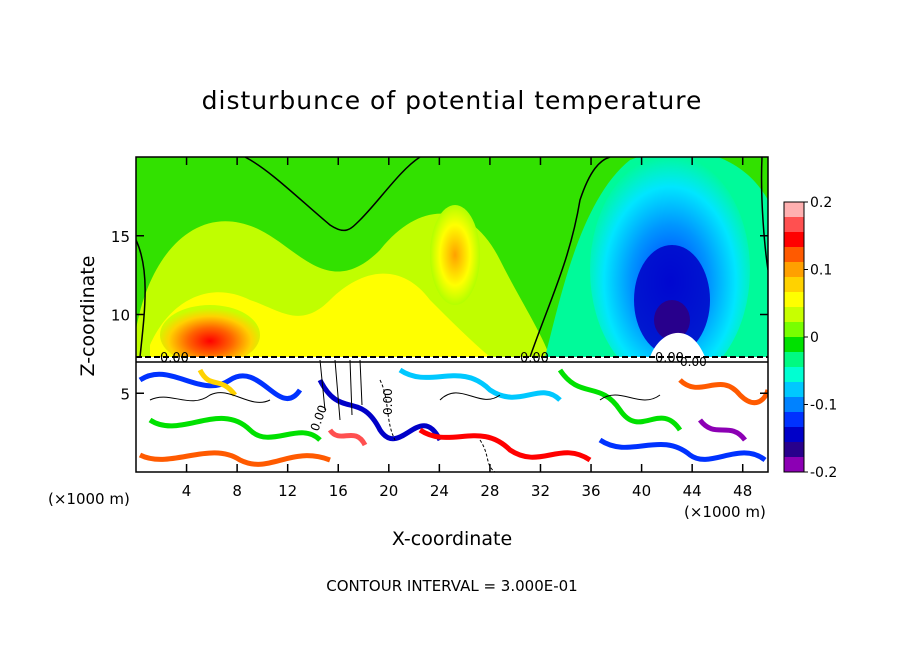 This screenshot has width=904, height=654. Describe the element at coordinates (452, 586) in the screenshot. I see `contour-interval-note: CONTOUR INTERVAL = 3.000E-01` at that location.